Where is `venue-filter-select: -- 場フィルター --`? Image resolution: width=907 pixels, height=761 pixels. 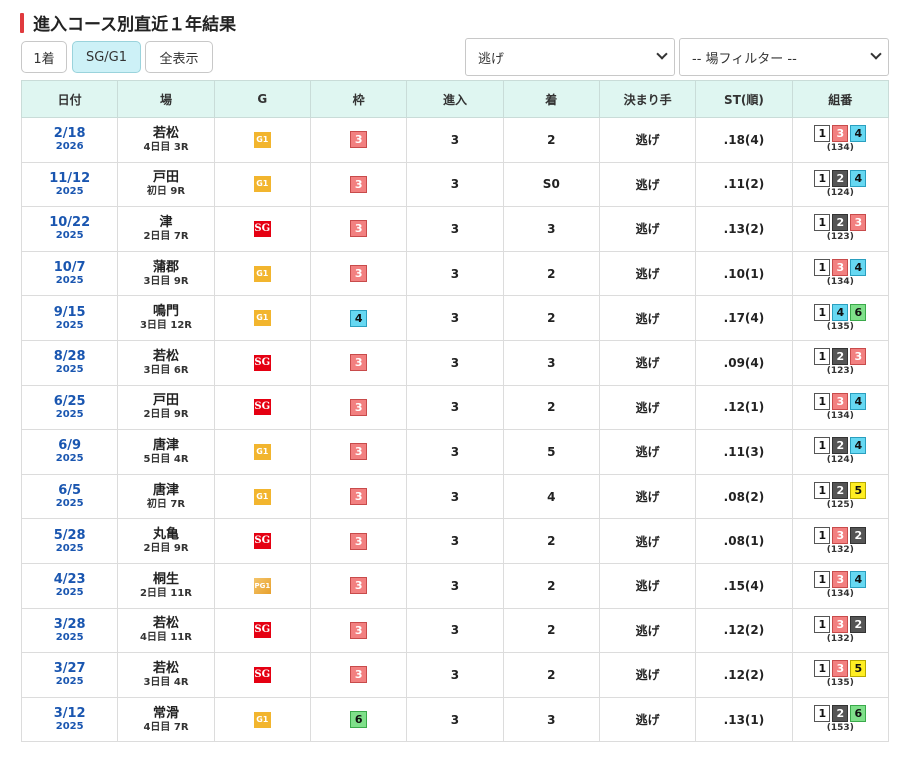 venue-filter-select: -- 場フィルター -- is located at coordinates (784, 57).